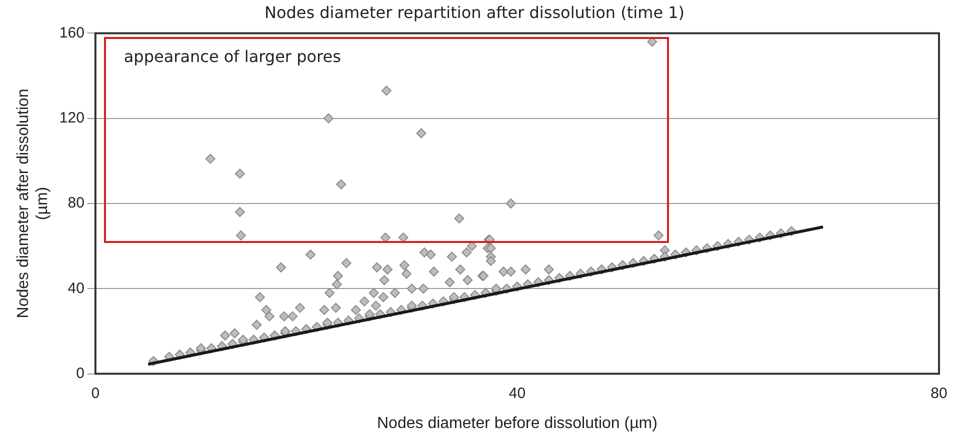  What do you see at coordinates (517, 423) in the screenshot?
I see `x-axis-title: Nodes diameter before dissolution (µm)` at bounding box center [517, 423].